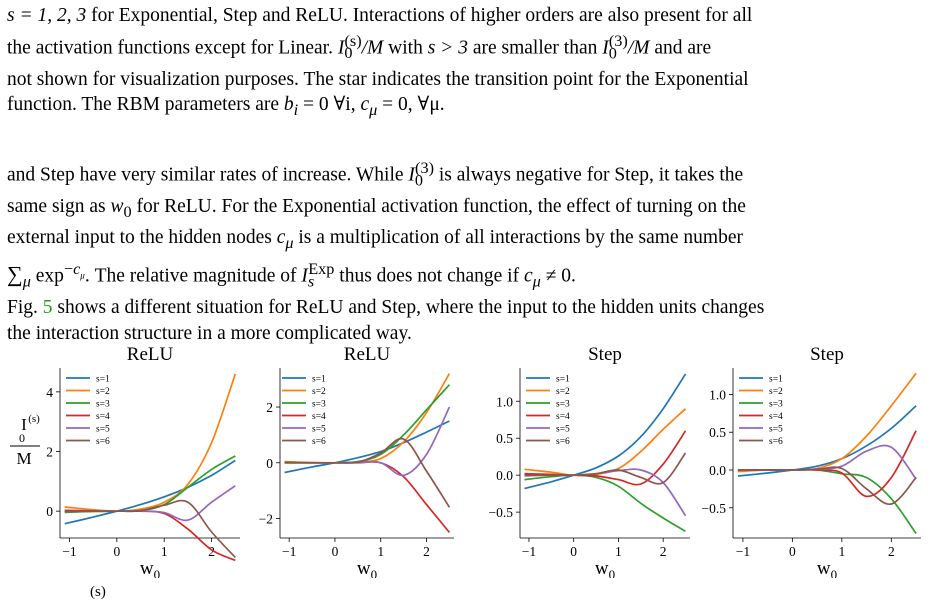  Describe the element at coordinates (23, 458) in the screenshot. I see `svg-text: M` at that location.